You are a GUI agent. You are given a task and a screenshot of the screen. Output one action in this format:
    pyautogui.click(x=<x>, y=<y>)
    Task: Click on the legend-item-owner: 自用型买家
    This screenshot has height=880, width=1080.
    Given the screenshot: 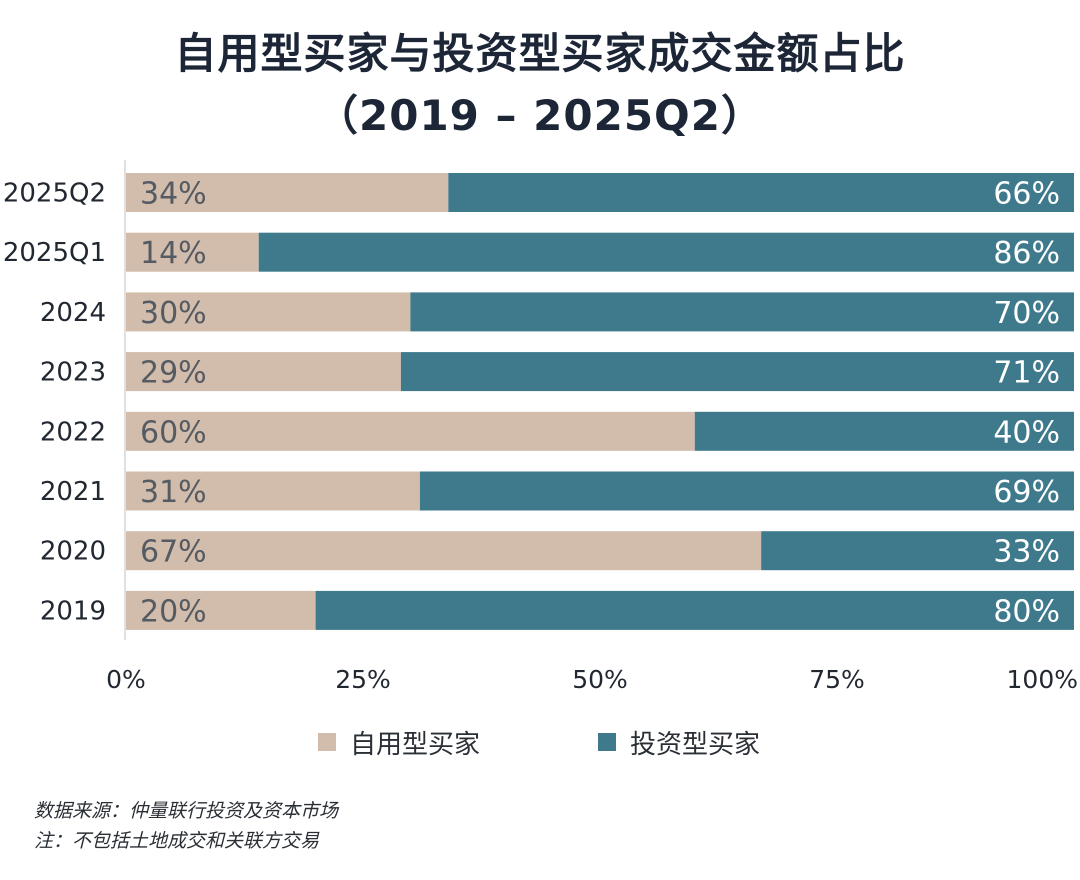 What is the action you would take?
    pyautogui.click(x=399, y=742)
    